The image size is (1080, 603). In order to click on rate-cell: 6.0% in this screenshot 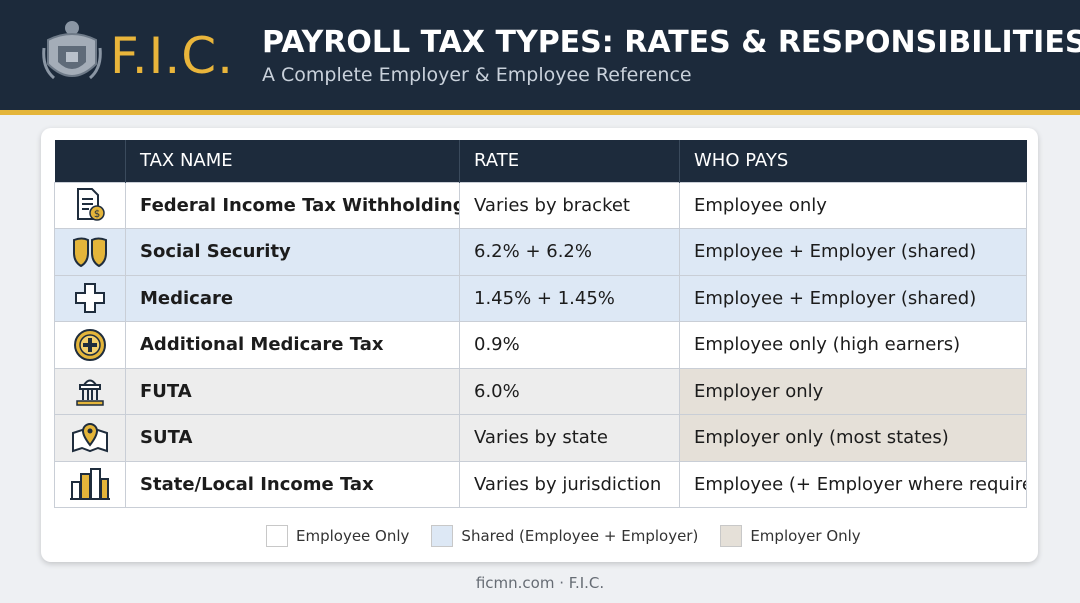, I will do `click(569, 391)`.